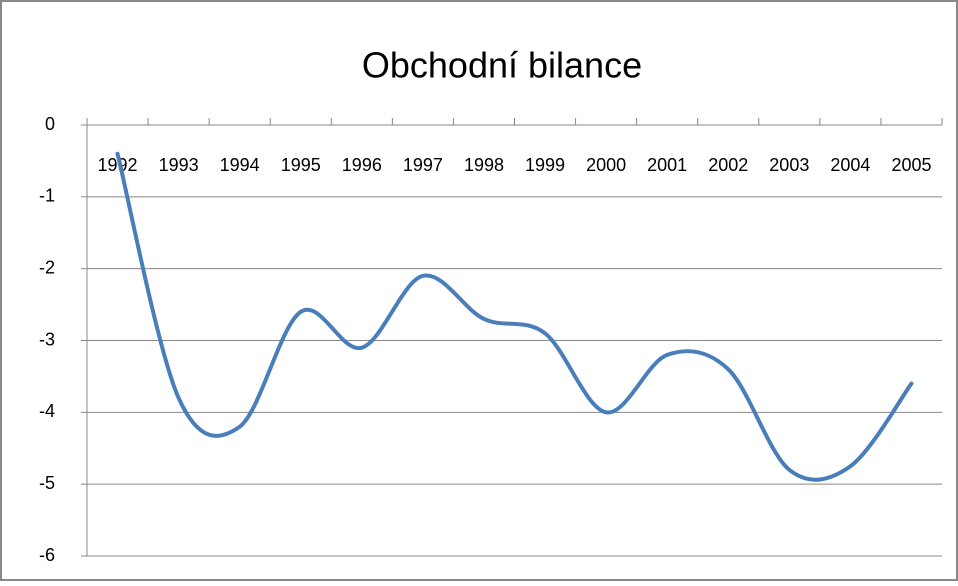  What do you see at coordinates (47, 555) in the screenshot?
I see `y-tick-label: -6` at bounding box center [47, 555].